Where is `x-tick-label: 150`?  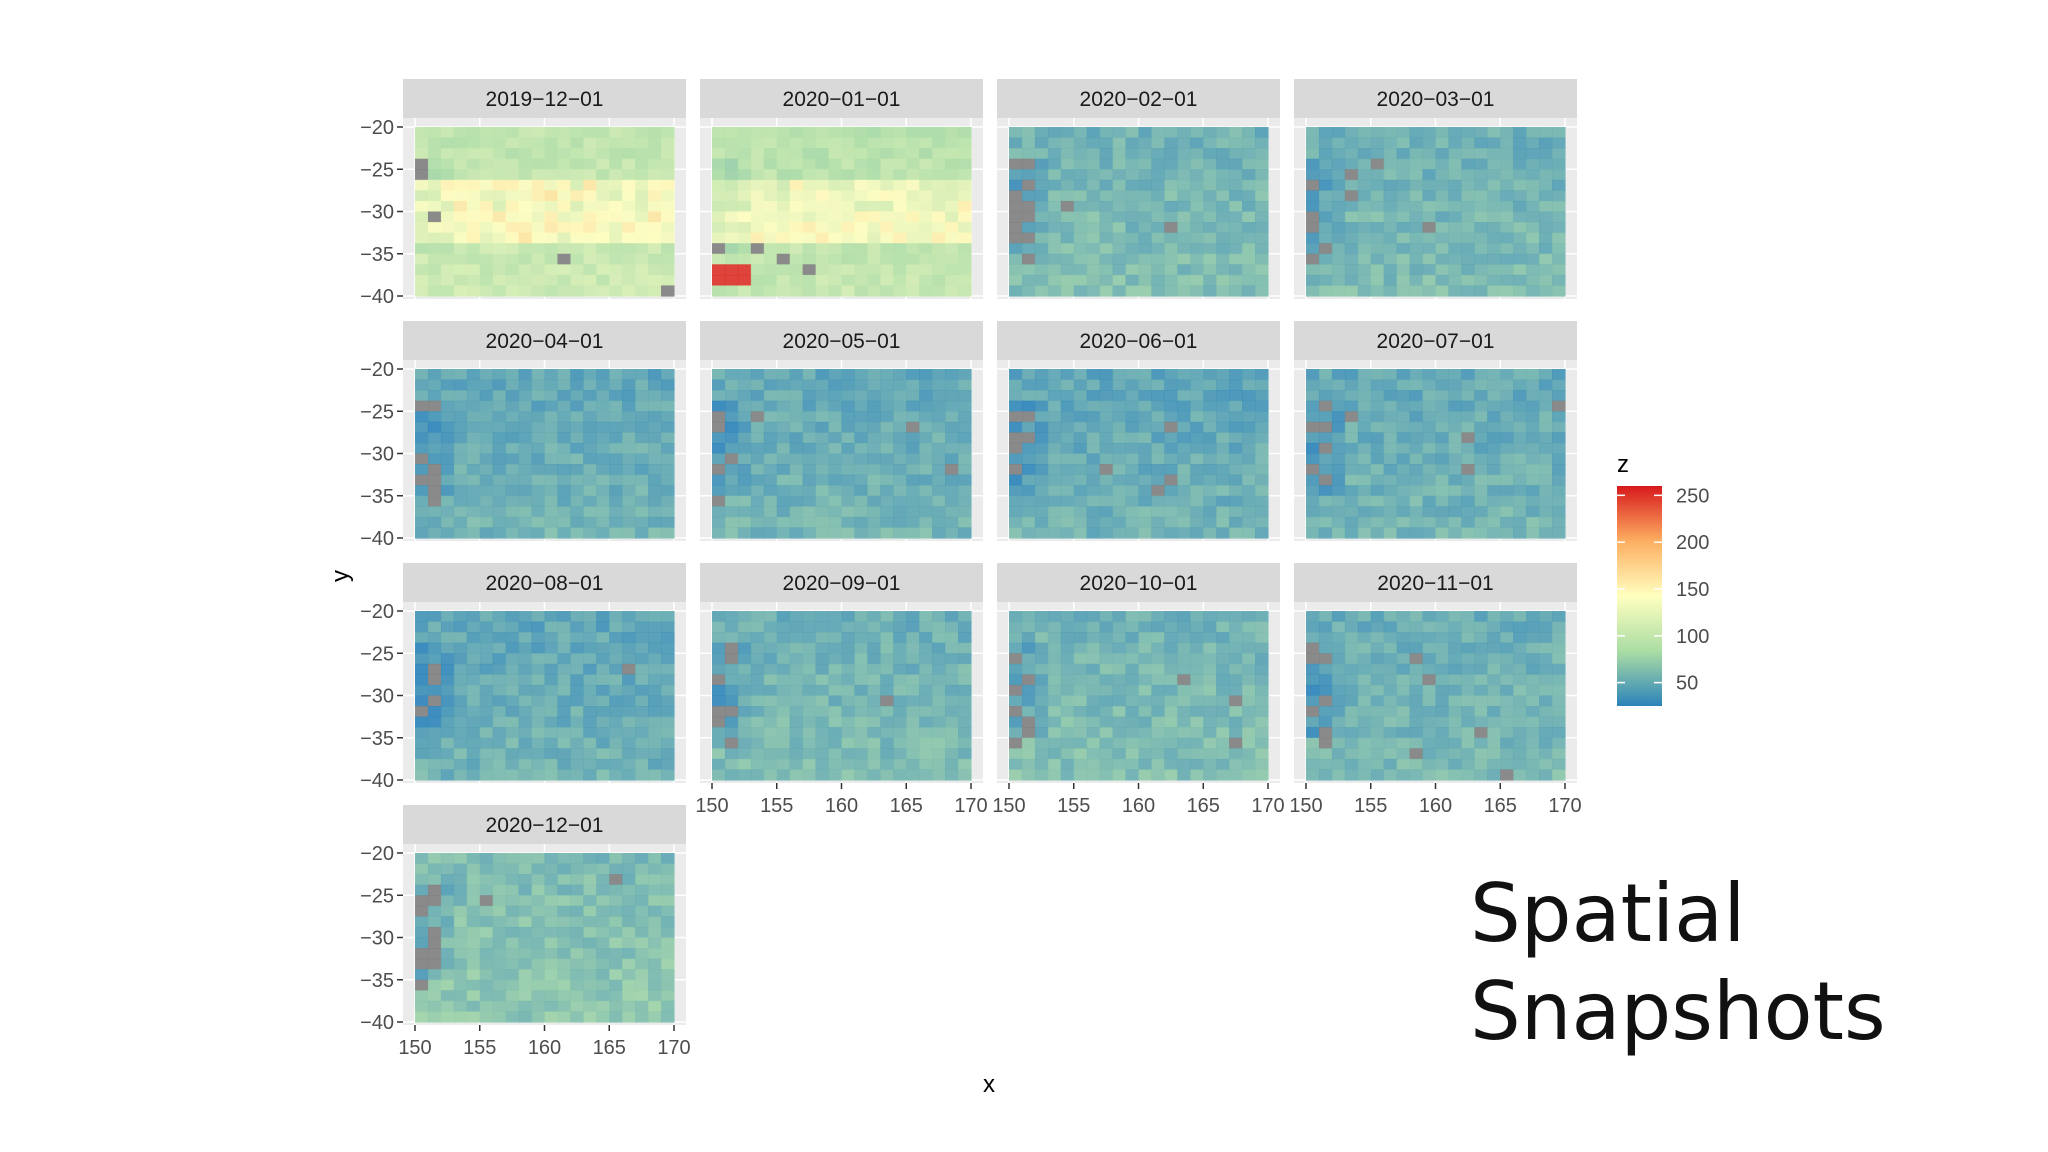 x-tick-label: 150 is located at coordinates (414, 1048).